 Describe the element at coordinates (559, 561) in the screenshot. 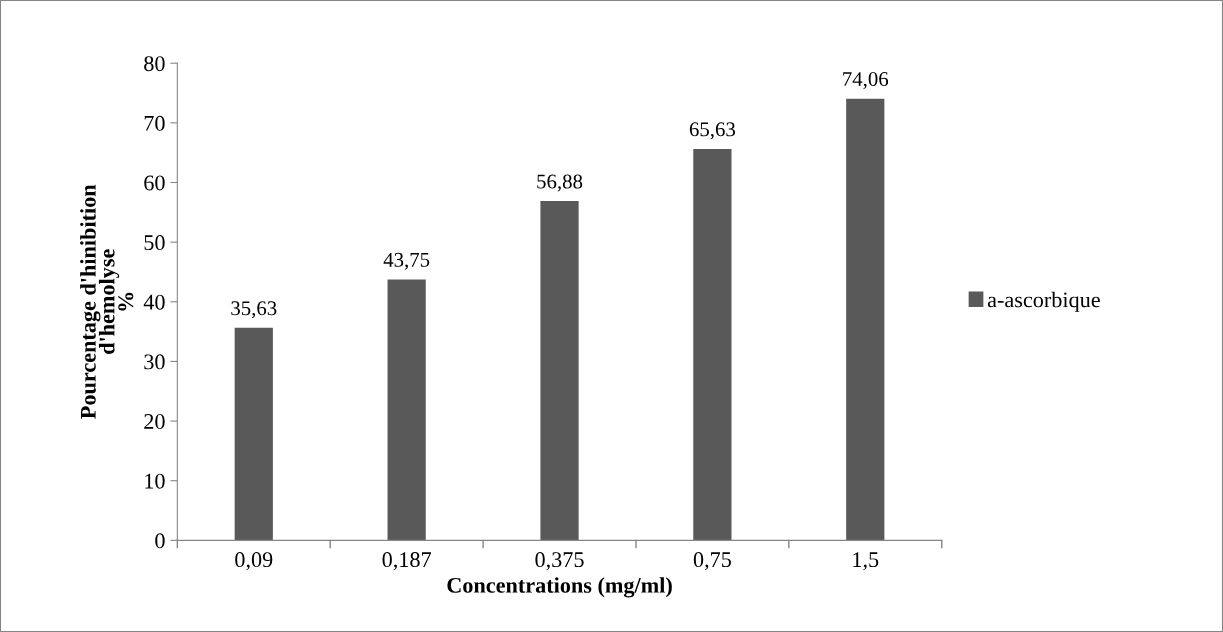

I see `x-tick-label: 0,375` at that location.